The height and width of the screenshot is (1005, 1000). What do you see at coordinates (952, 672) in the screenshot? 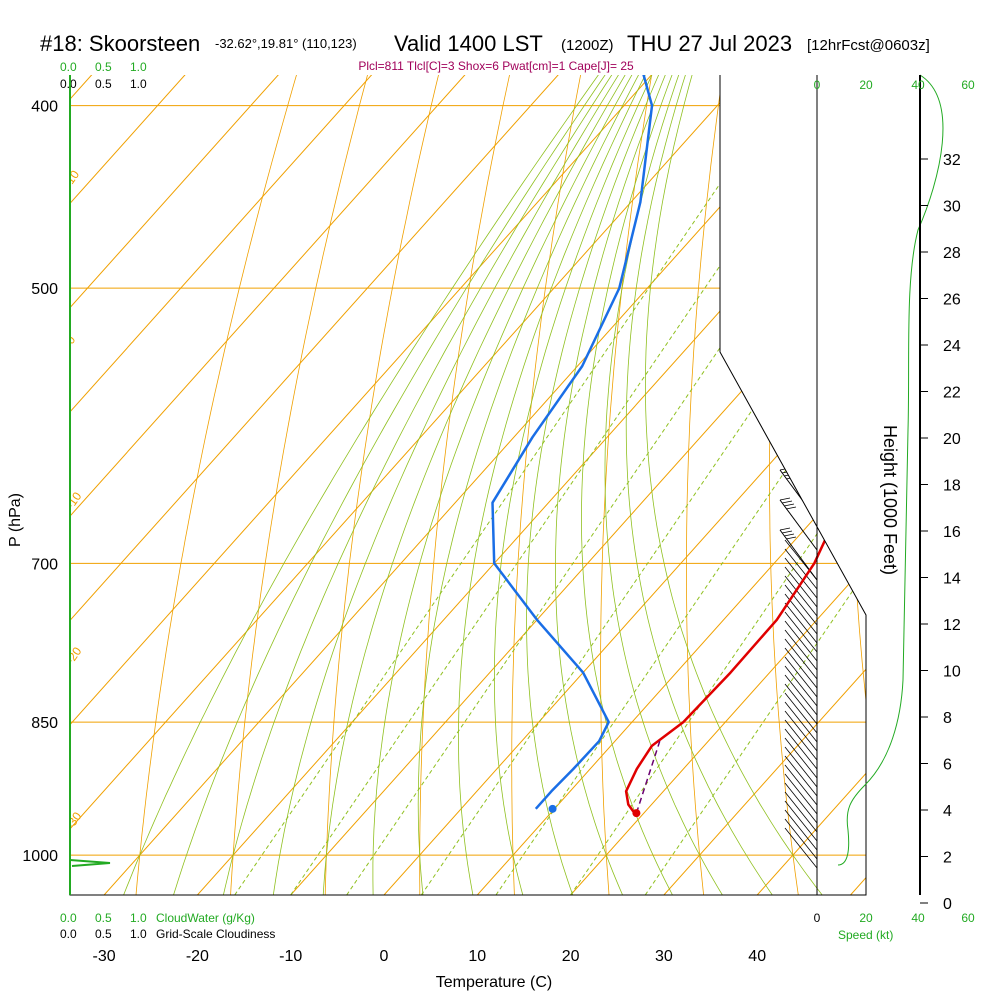
I see `height-tick-label: 10` at bounding box center [952, 672].